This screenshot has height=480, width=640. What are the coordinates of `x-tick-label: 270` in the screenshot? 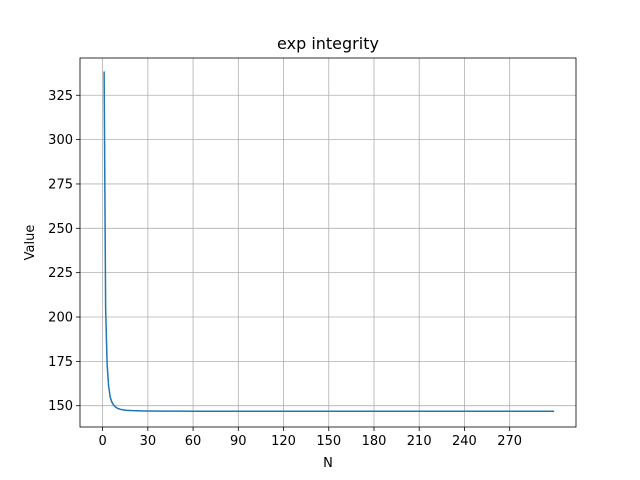 It's located at (509, 441).